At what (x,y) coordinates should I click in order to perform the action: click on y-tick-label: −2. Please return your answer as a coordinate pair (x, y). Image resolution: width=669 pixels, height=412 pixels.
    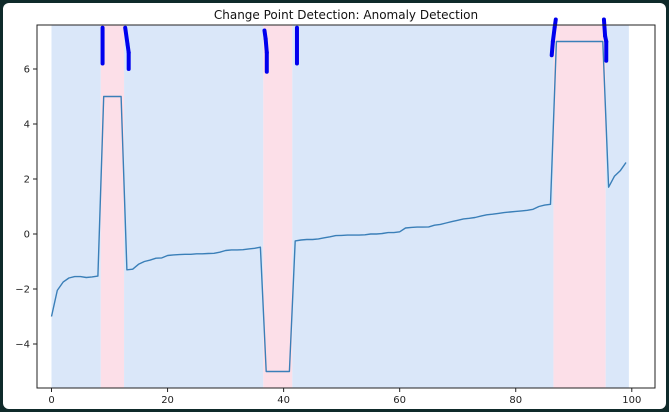
    Looking at the image, I should click on (22, 290).